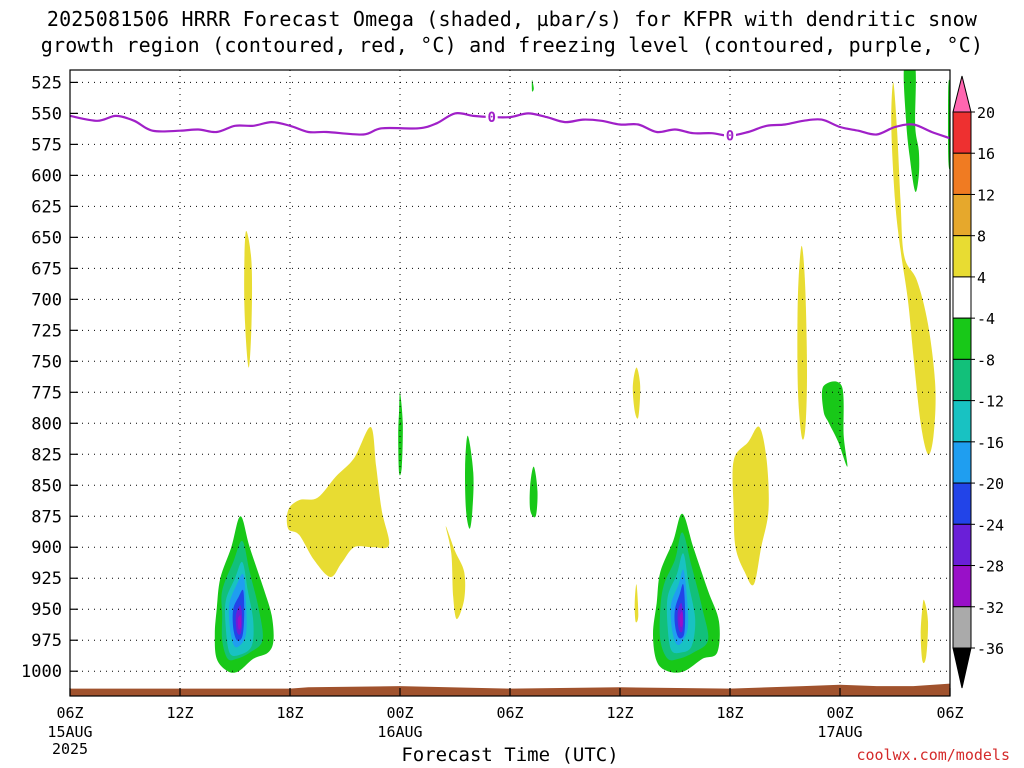  I want to click on colorbar-label: -4, so click(986, 319).